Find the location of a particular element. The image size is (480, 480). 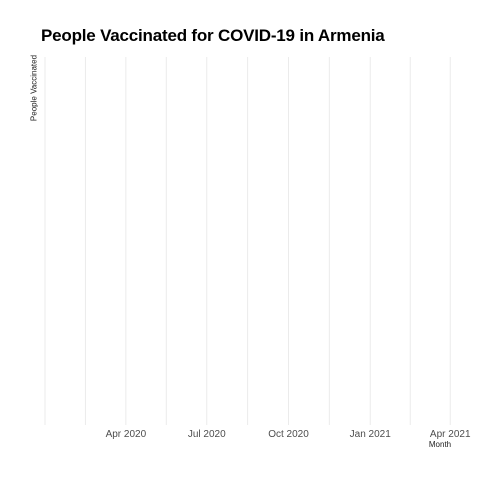

x-tick-label: Oct 2020 is located at coordinates (288, 434).